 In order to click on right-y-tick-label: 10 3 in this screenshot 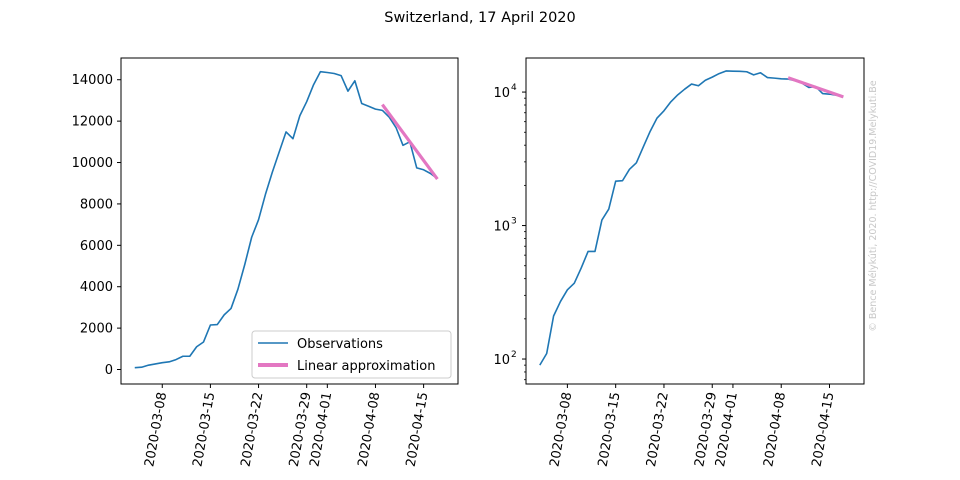, I will do `click(504, 226)`.